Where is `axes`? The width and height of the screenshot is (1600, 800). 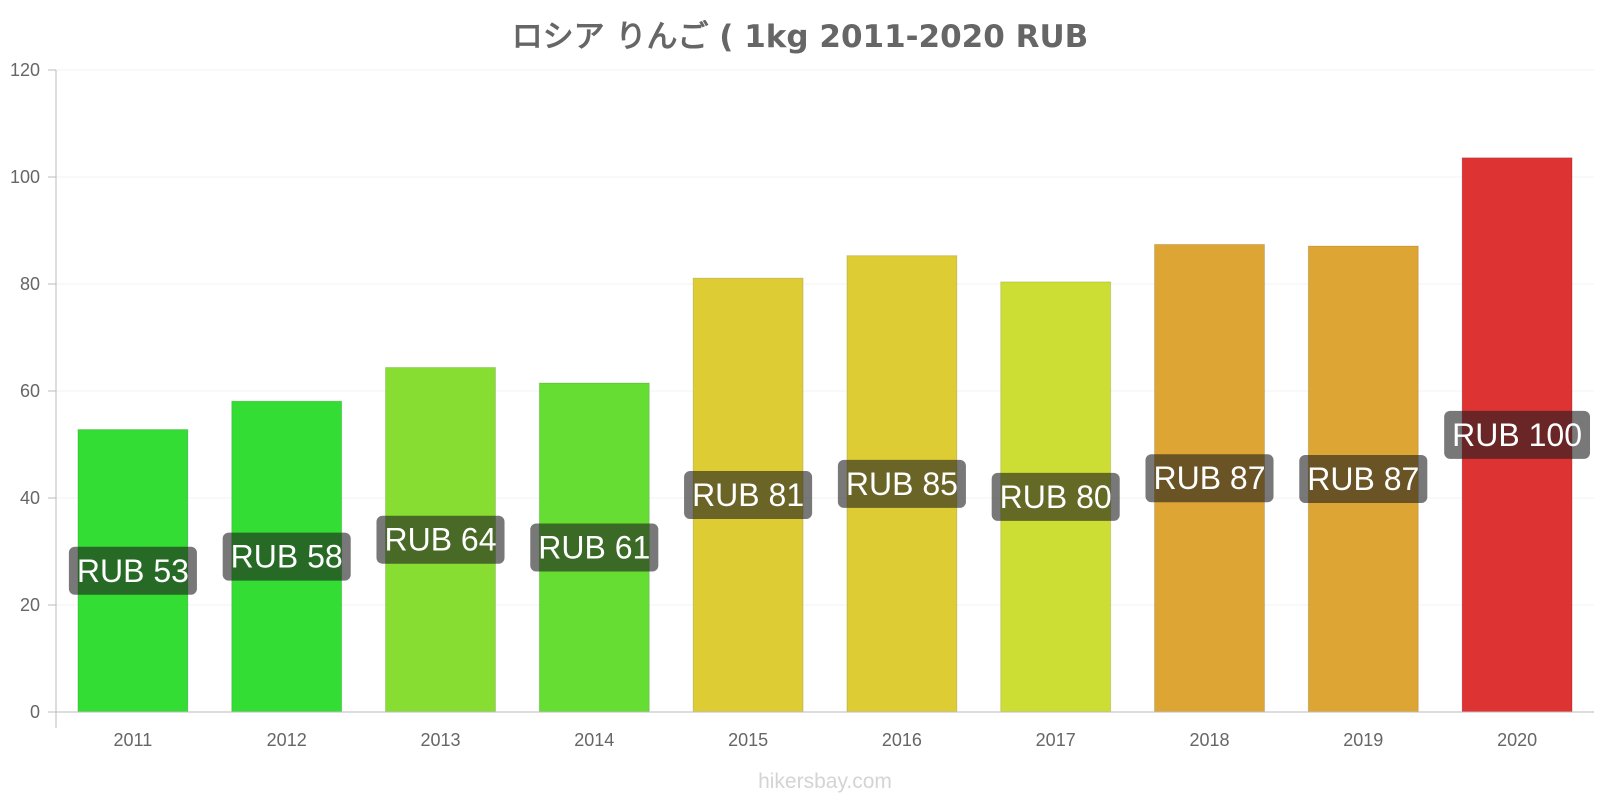 axes is located at coordinates (52, 398).